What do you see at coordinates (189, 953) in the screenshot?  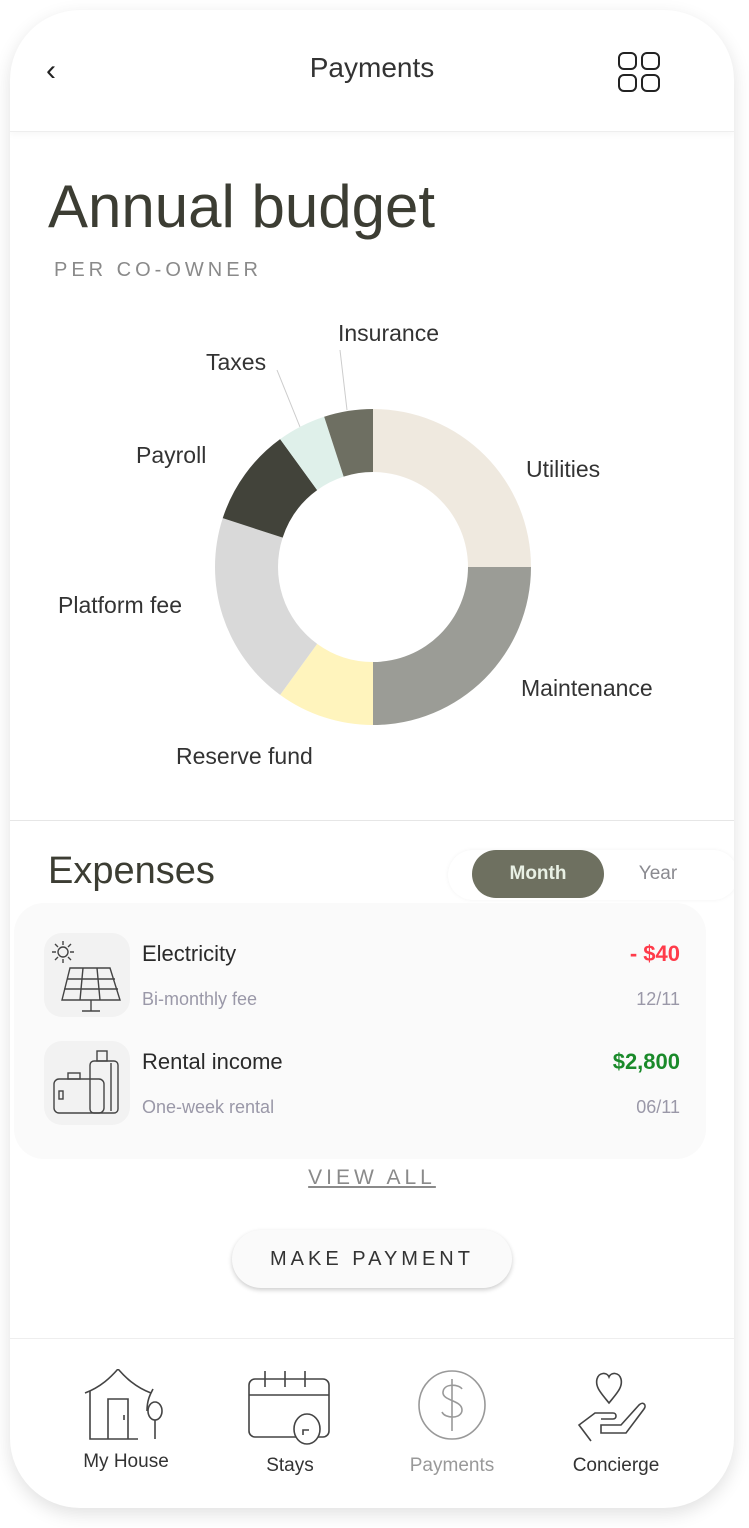 I see `expense-name: Electricity` at bounding box center [189, 953].